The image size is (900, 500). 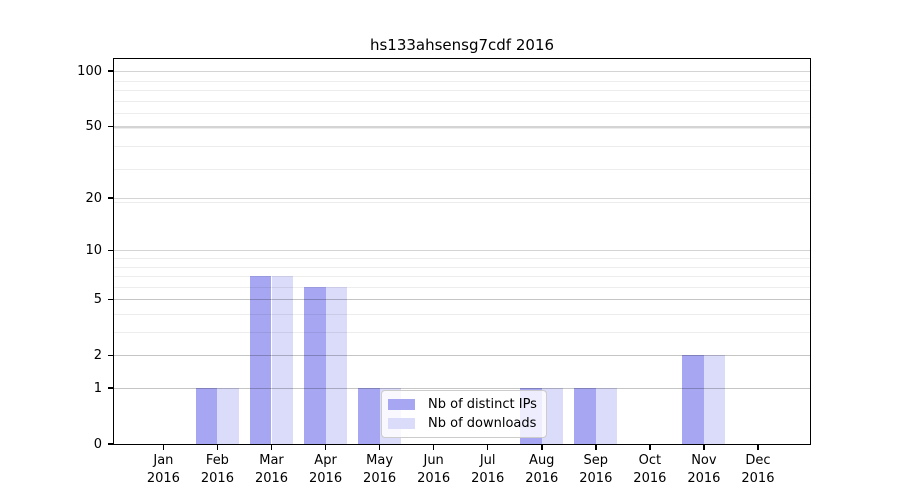 What do you see at coordinates (487, 447) in the screenshot?
I see `x-tick-jul` at bounding box center [487, 447].